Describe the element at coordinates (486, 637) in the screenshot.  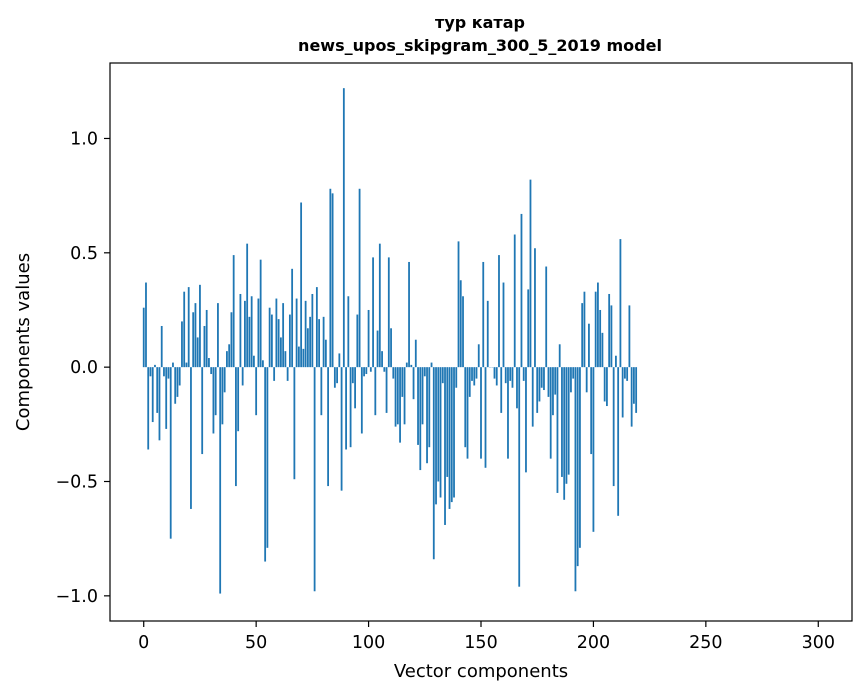
I see `x-axis-ticks: 0 50 100 150 200 250 300` at that location.